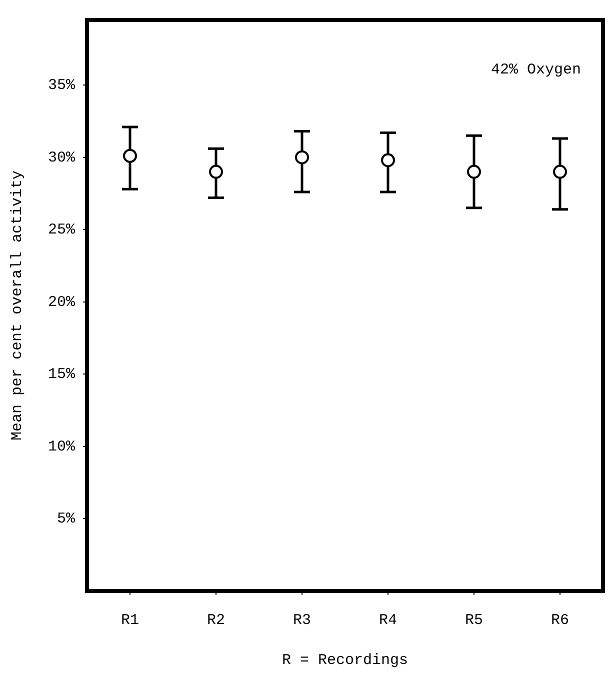 The height and width of the screenshot is (677, 611). What do you see at coordinates (560, 620) in the screenshot?
I see `x-tick-label: R6` at bounding box center [560, 620].